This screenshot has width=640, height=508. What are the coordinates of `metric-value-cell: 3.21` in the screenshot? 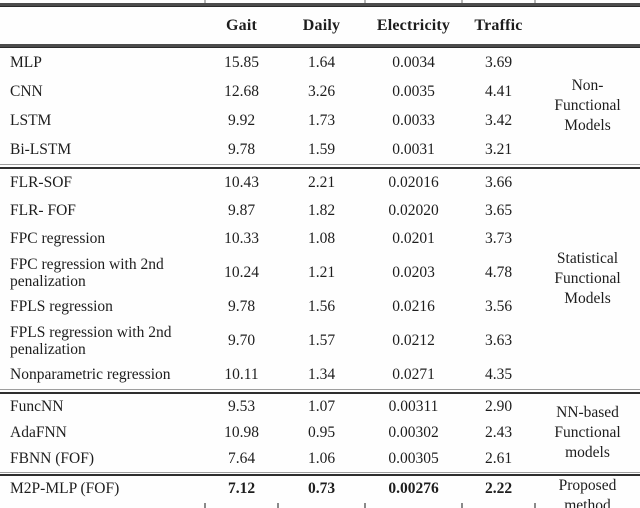 It's located at (498, 149).